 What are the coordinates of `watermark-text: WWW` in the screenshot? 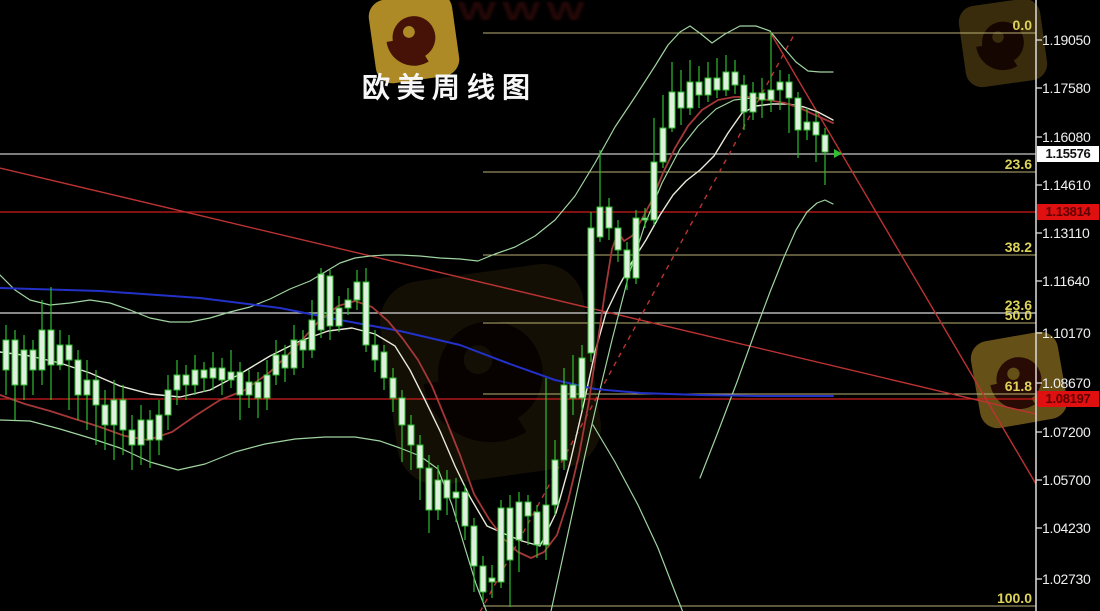 It's located at (524, 13).